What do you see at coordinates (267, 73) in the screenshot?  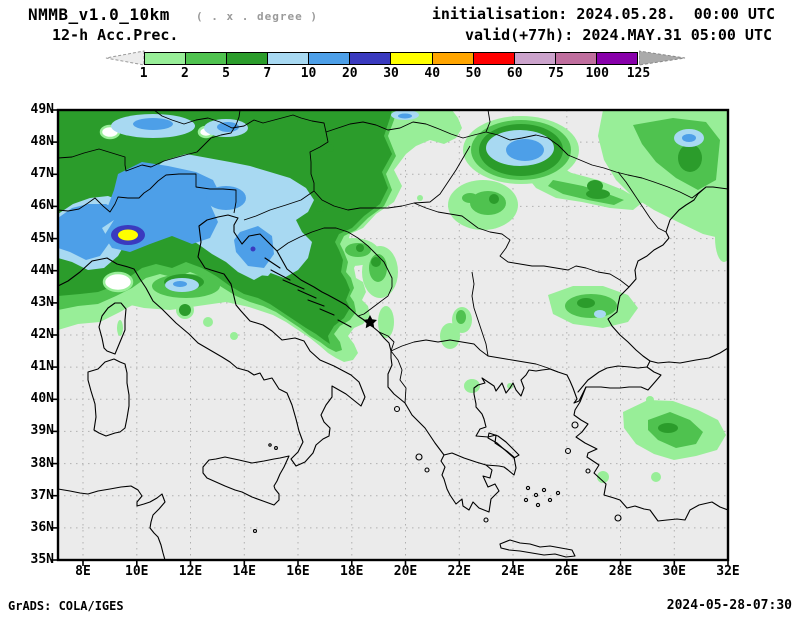 I see `colorbar-tick: 7` at bounding box center [267, 73].